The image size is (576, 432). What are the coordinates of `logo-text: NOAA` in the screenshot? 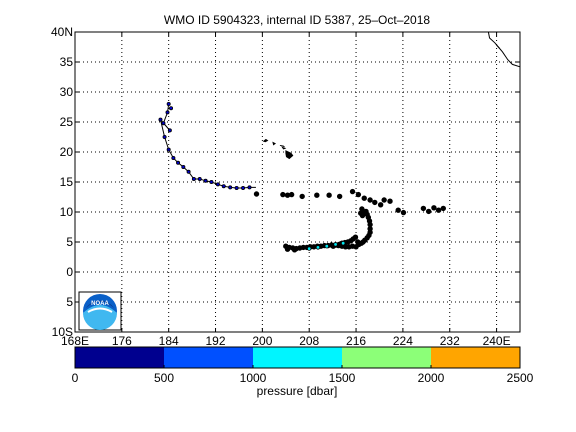 It's located at (100, 304).